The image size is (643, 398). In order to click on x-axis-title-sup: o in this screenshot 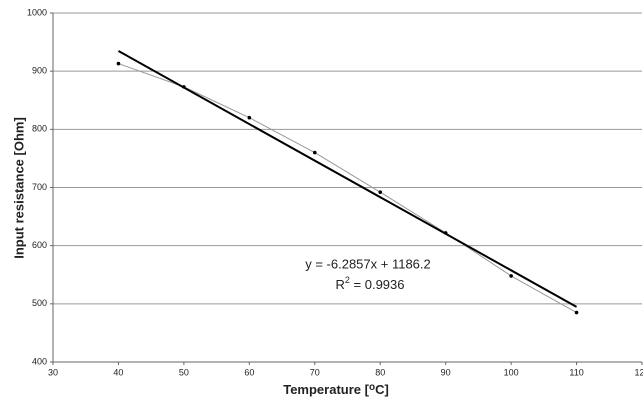, I will do `click(372, 387)`.